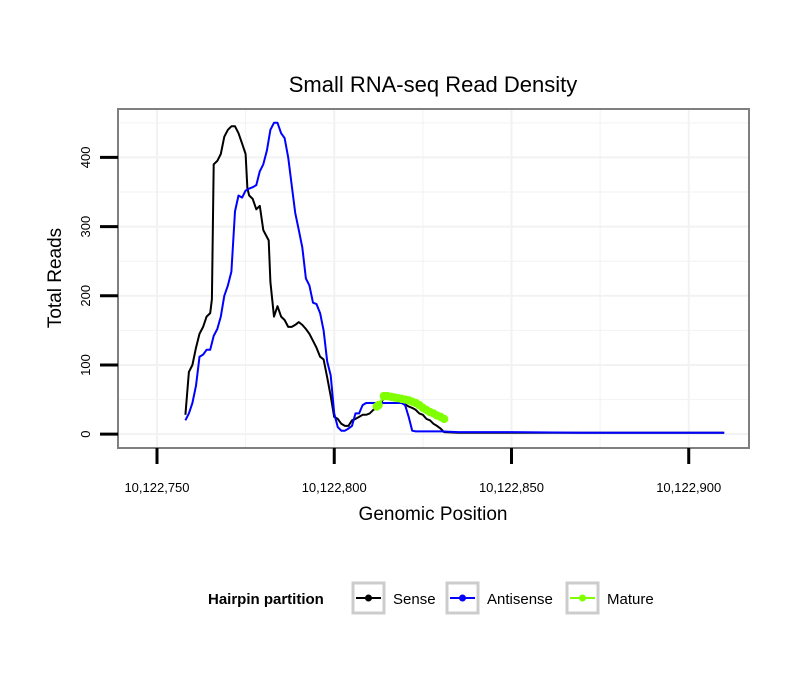  Describe the element at coordinates (85, 434) in the screenshot. I see `y-tick-label: 0` at that location.